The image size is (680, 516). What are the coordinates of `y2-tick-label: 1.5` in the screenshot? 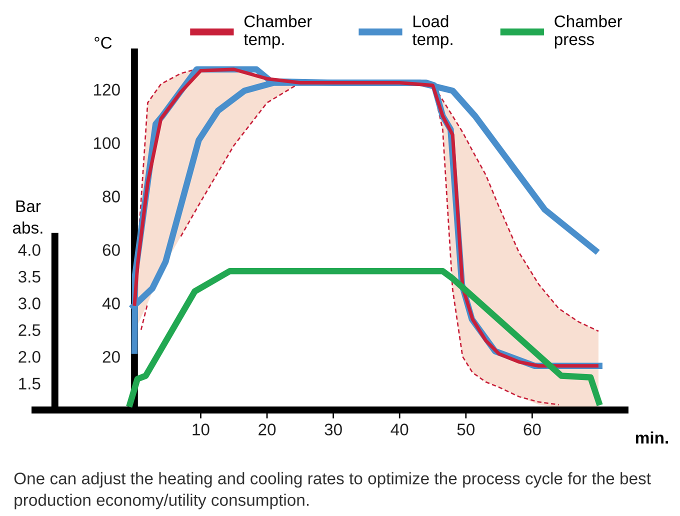 It's located at (29, 384).